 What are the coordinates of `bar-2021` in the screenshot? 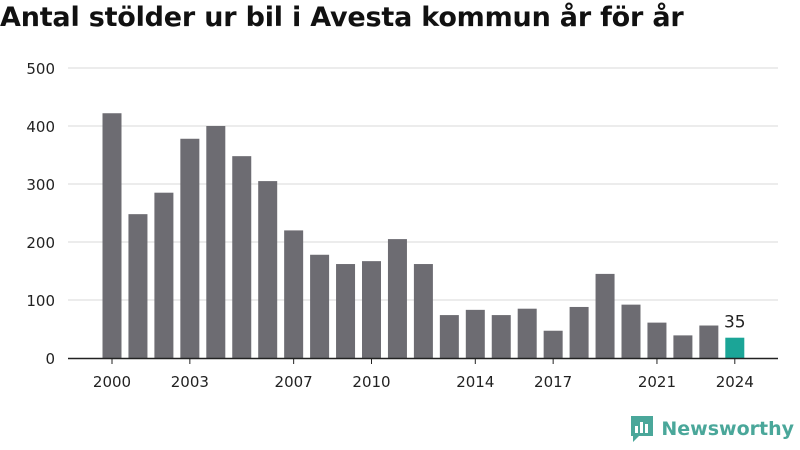 It's located at (657, 340).